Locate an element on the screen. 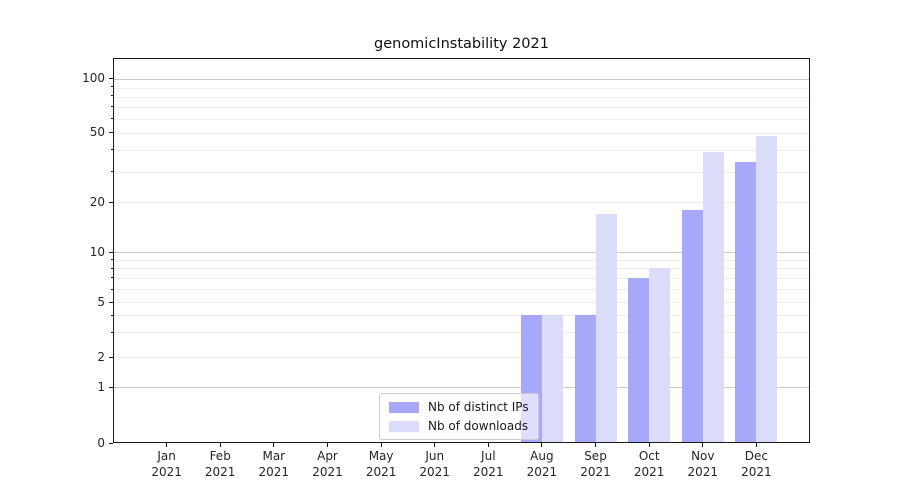 Image resolution: width=900 pixels, height=500 pixels. y-axis-tick-label: 50 is located at coordinates (97, 131).